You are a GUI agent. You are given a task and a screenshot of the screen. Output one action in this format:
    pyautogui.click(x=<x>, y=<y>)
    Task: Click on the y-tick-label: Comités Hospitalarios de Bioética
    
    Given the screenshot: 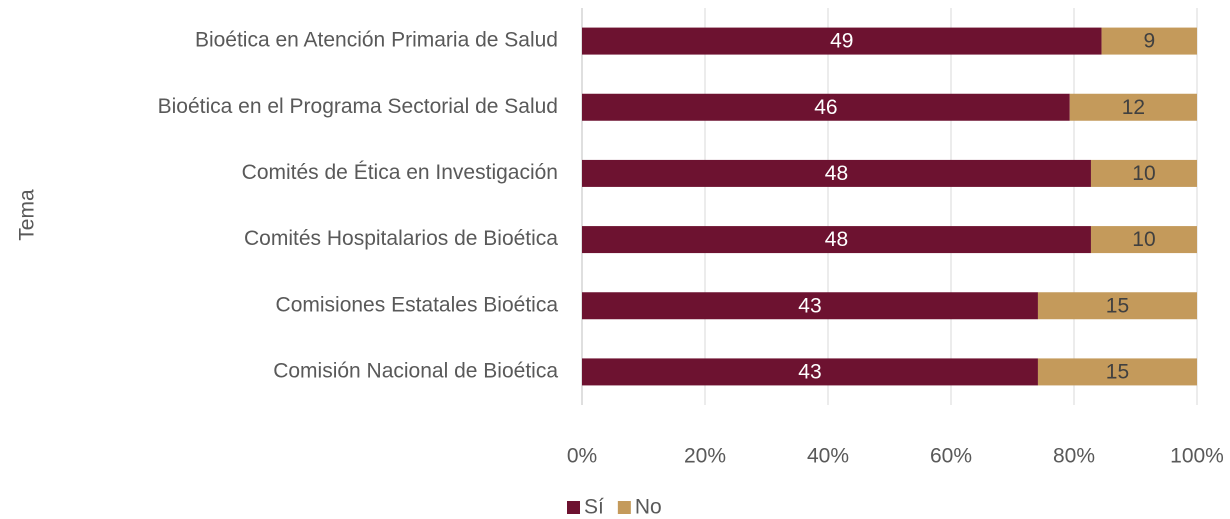 What is the action you would take?
    pyautogui.click(x=401, y=238)
    